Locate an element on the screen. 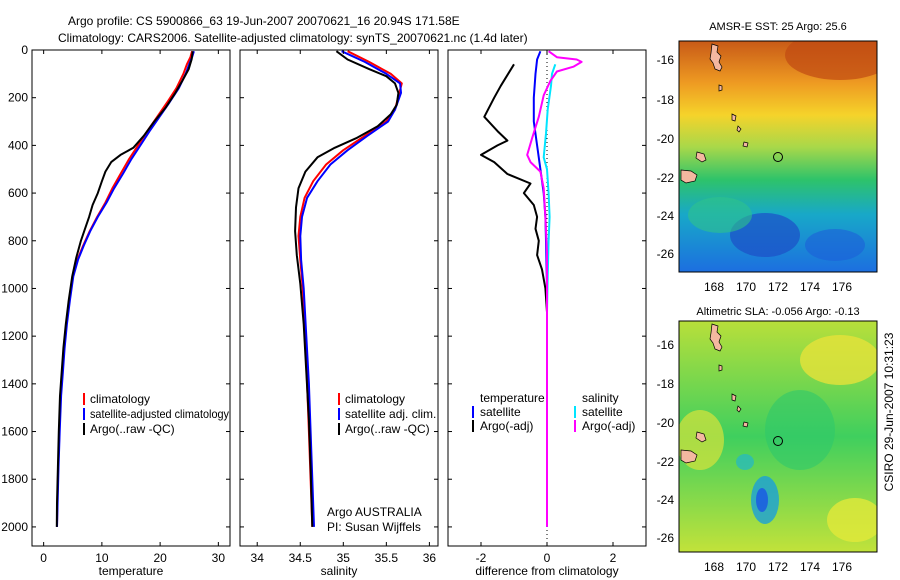 The width and height of the screenshot is (900, 580). sst-ytick-0: -16 is located at coordinates (666, 60).